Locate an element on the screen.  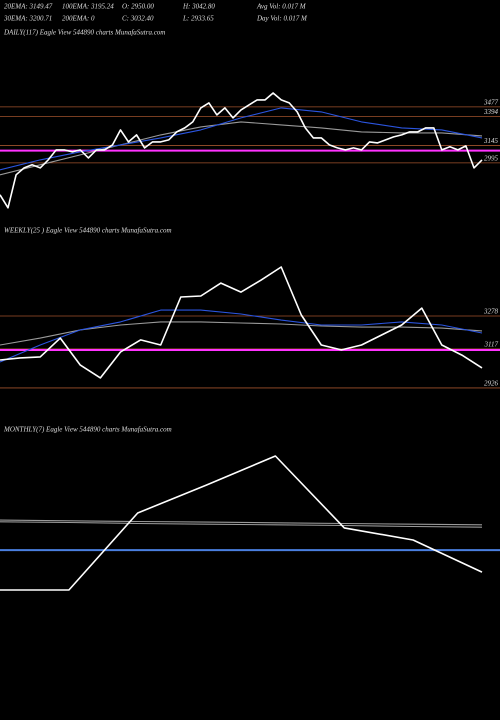
header-stat: 100EMA: 3195.24 is located at coordinates (88, 7).